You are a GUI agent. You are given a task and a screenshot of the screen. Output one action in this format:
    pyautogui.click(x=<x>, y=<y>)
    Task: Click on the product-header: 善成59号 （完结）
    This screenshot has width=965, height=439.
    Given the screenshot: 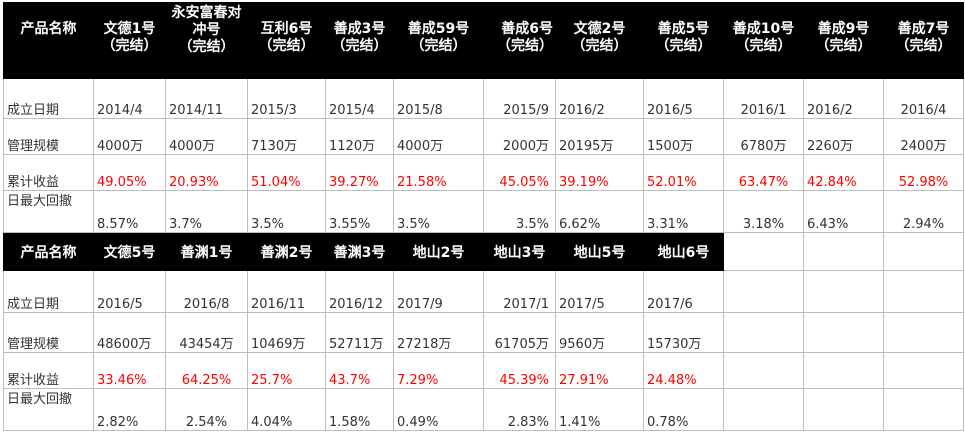 What is the action you would take?
    pyautogui.click(x=438, y=40)
    